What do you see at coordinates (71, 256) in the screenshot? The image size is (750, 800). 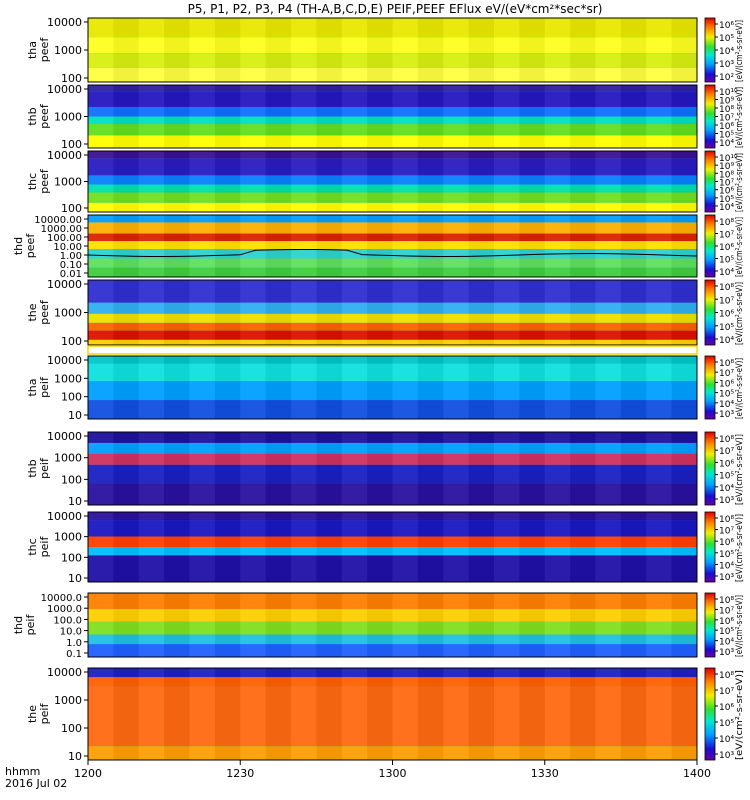 I see `y-tick-label: 1.00` at bounding box center [71, 256].